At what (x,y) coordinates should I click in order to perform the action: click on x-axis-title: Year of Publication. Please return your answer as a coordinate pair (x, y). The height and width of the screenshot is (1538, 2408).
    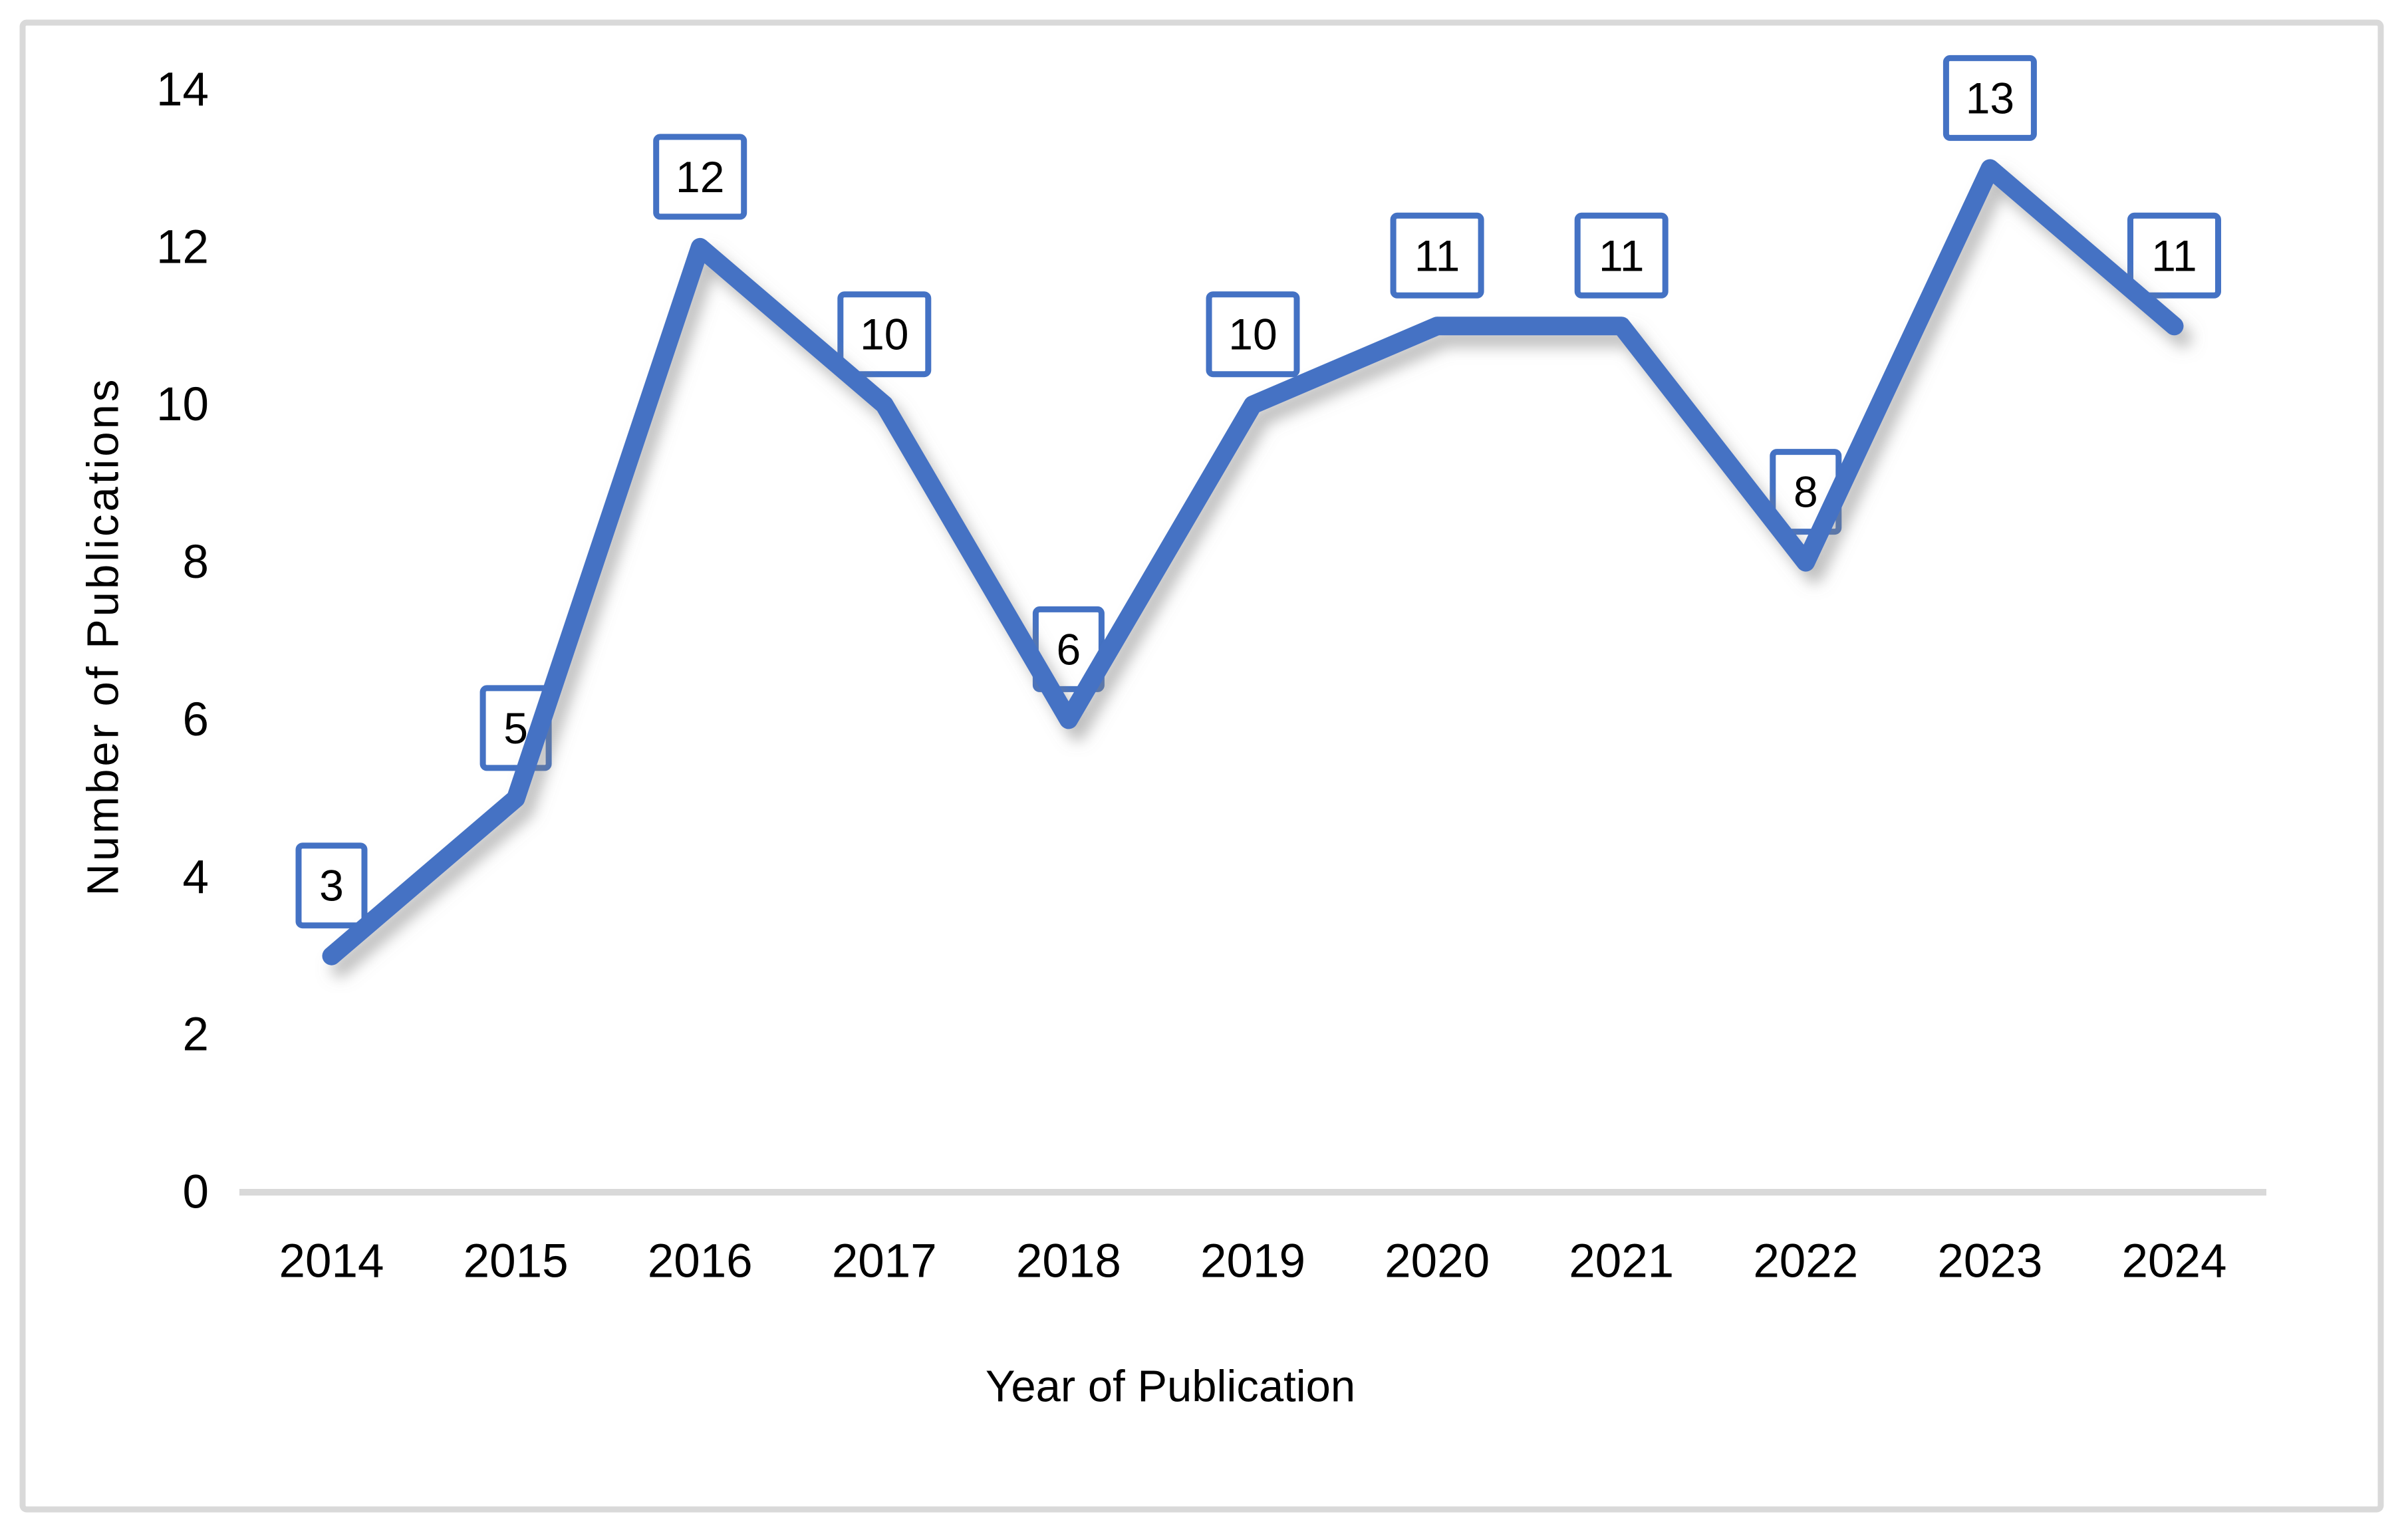
    Looking at the image, I should click on (1170, 1387).